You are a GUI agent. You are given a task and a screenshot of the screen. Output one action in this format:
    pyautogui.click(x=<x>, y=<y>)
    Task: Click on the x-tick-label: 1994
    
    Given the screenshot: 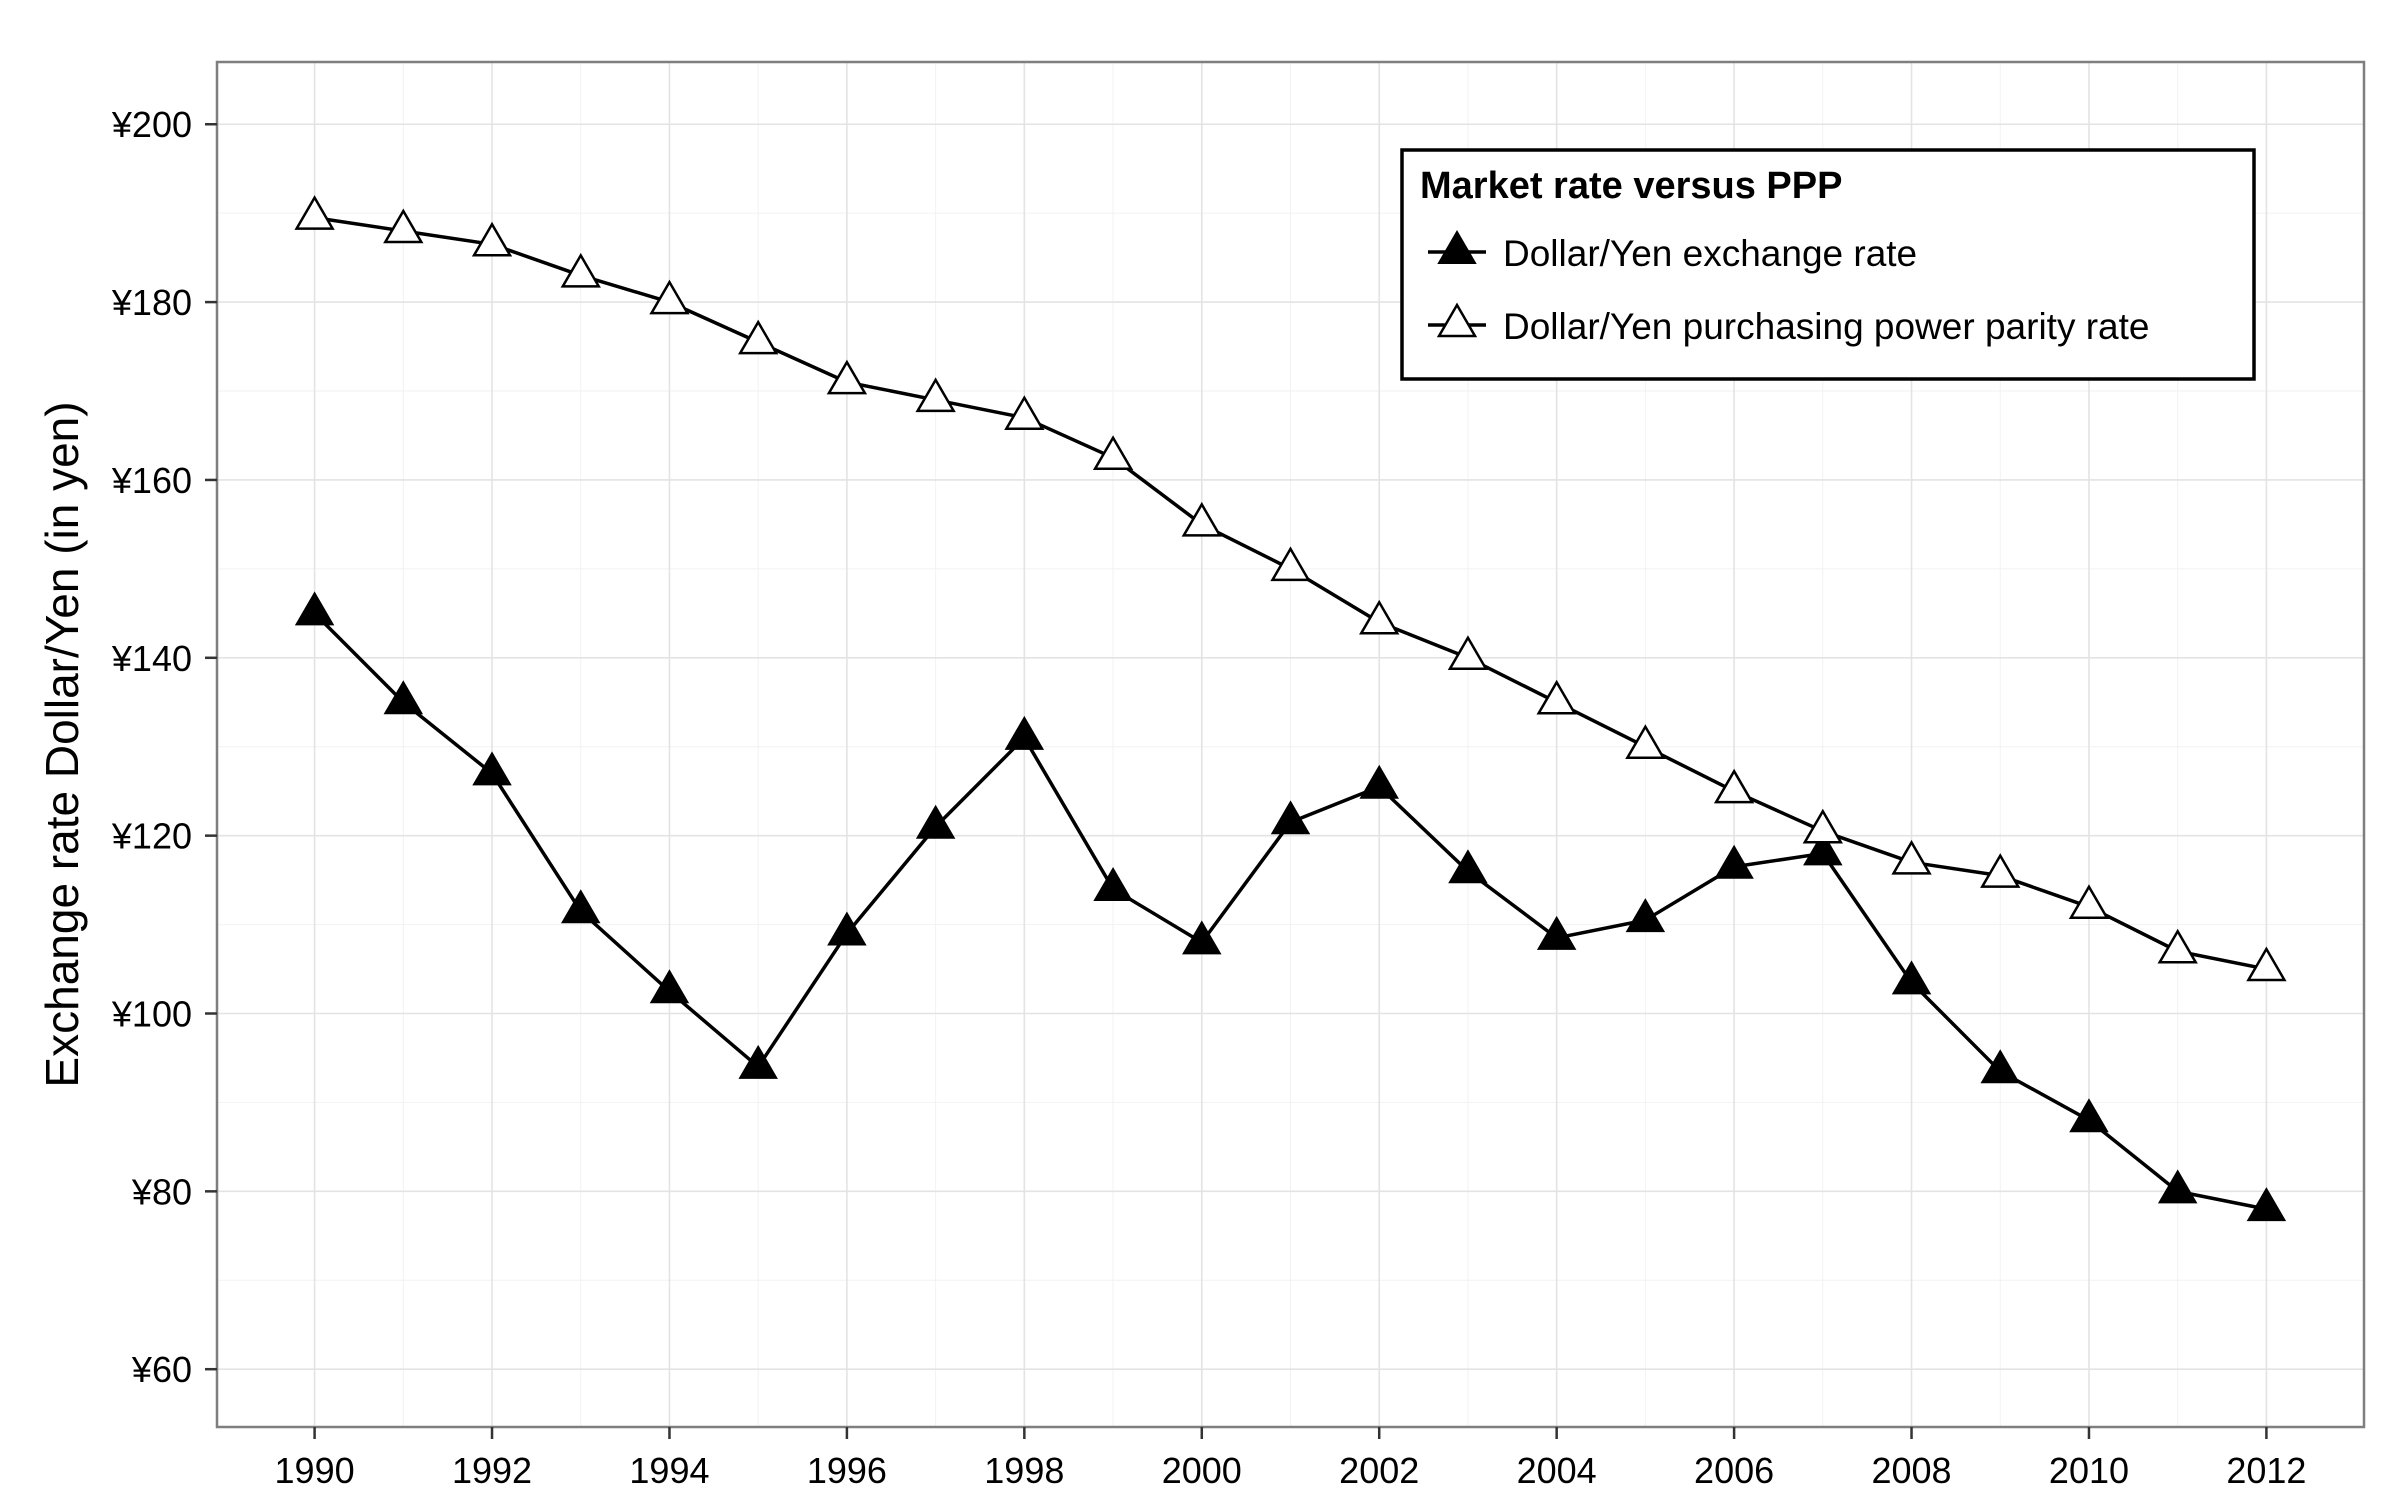 What is the action you would take?
    pyautogui.click(x=669, y=1470)
    